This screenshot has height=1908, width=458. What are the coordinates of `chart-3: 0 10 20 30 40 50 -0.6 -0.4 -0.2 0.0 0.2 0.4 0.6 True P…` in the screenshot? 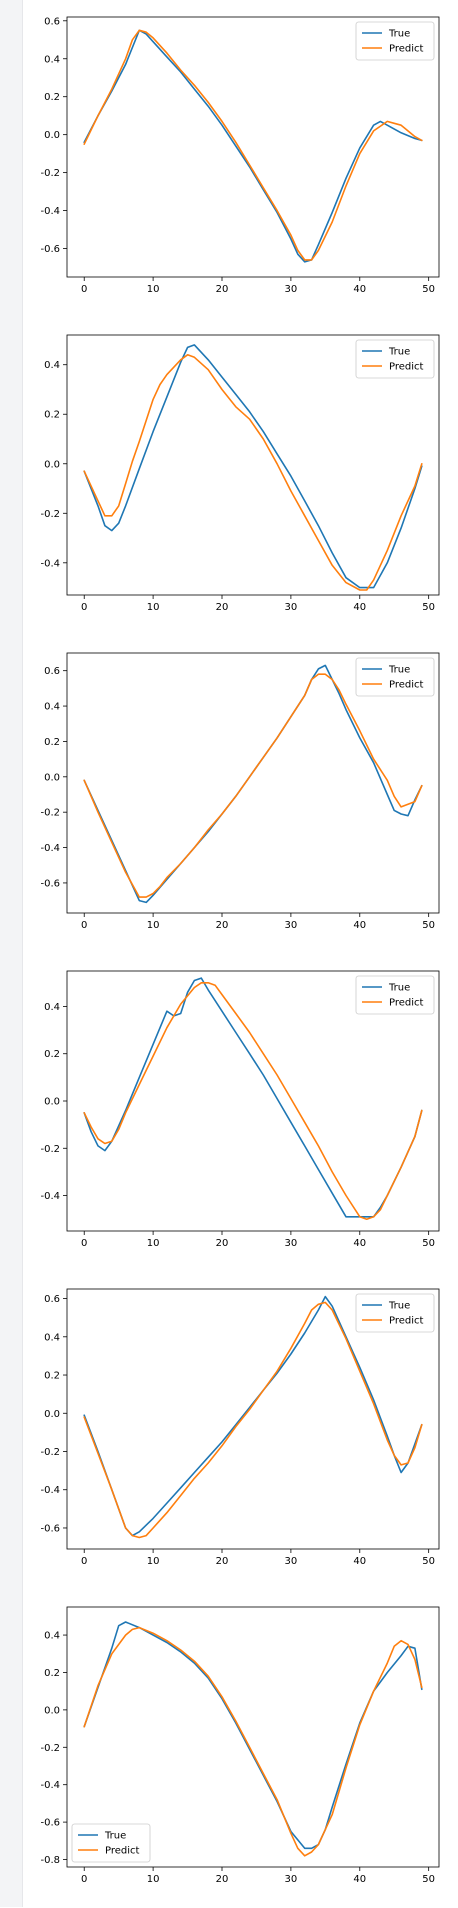 It's located at (240, 791).